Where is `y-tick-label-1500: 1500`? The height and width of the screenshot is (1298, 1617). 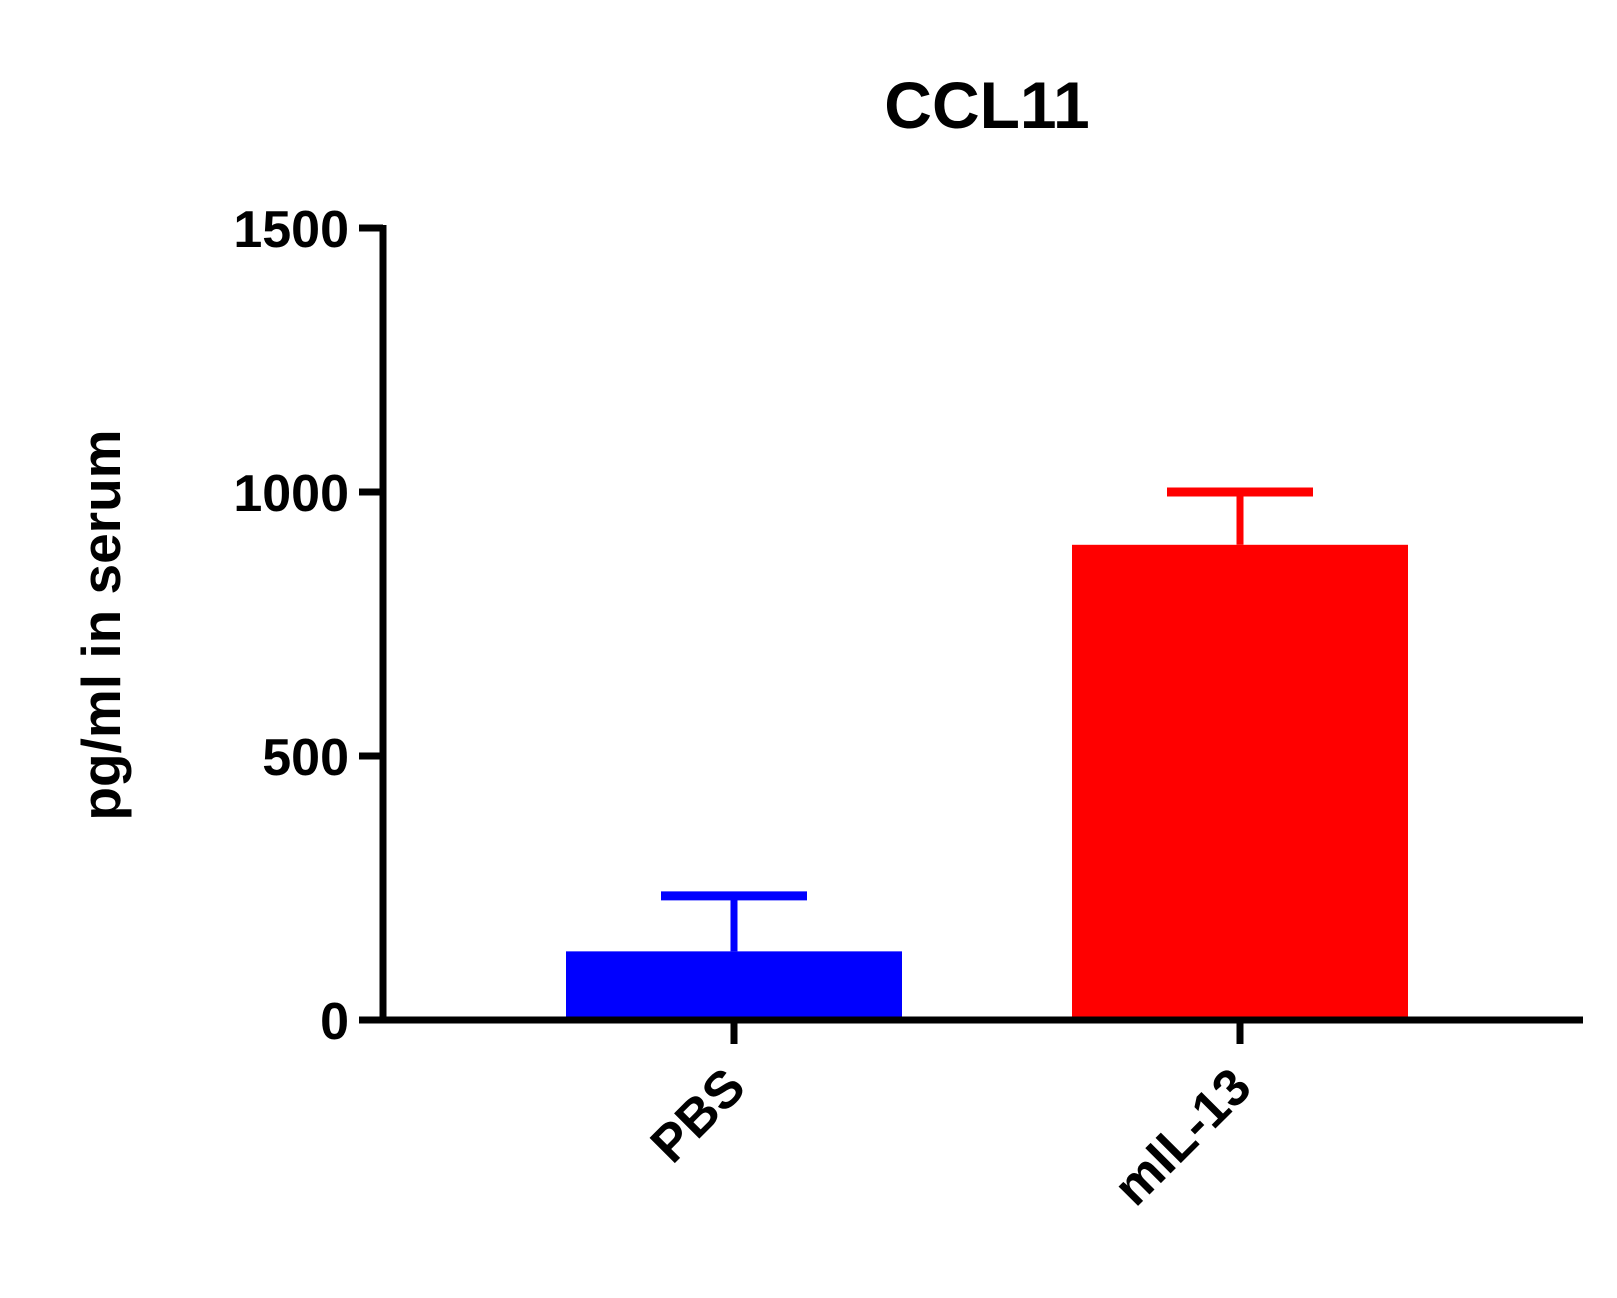
y-tick-label-1500: 1500 is located at coordinates (291, 230).